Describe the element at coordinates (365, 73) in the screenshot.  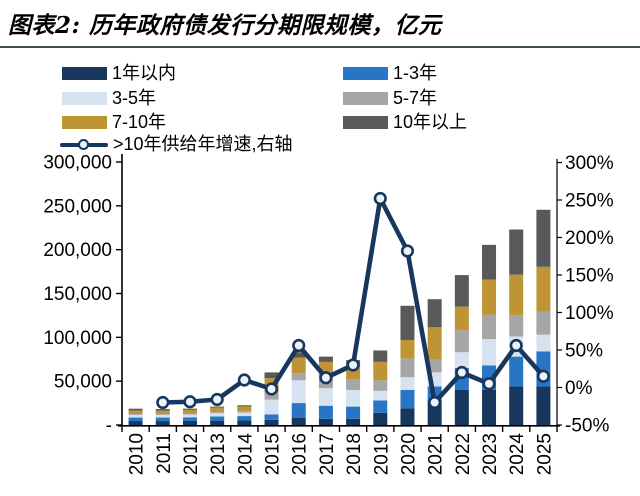
I see `legend-swatch-1-3yr` at that location.